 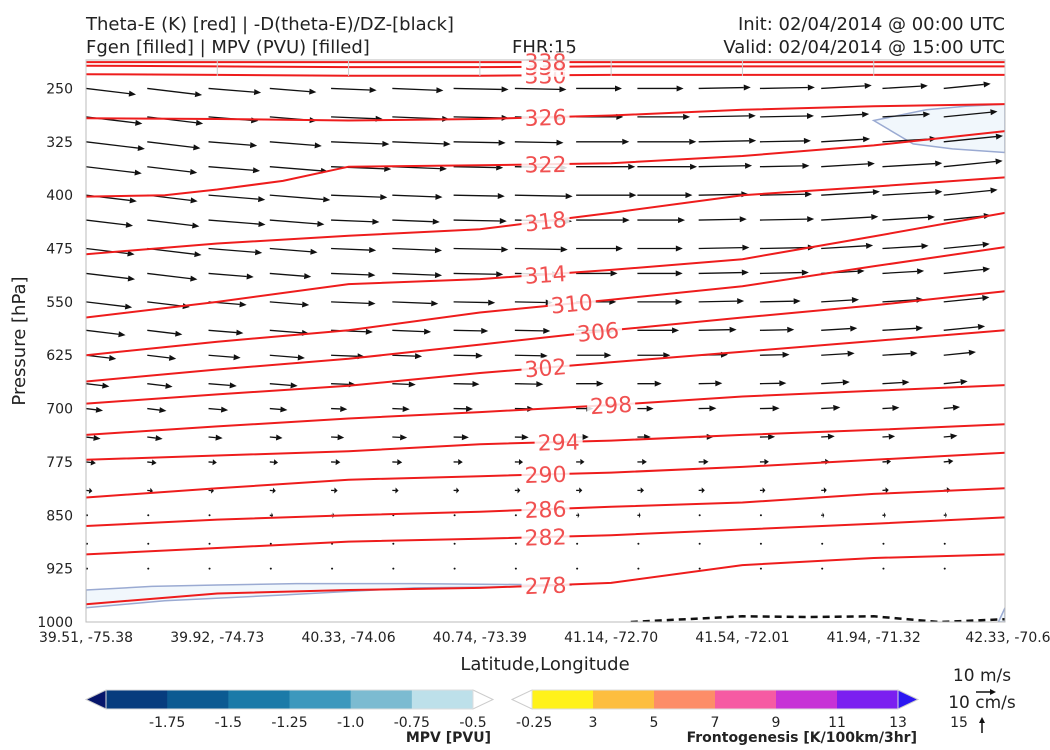 I want to click on contour-label-310: 310, so click(x=572, y=305).